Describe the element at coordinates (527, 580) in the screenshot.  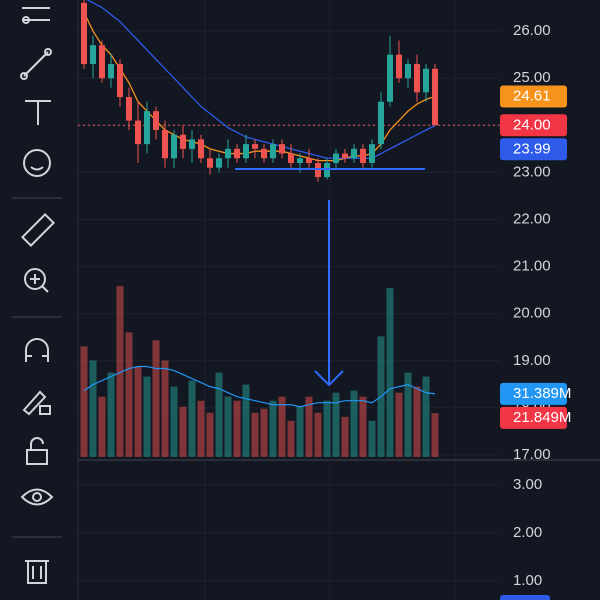
I see `y-tick-label: 1.00` at that location.